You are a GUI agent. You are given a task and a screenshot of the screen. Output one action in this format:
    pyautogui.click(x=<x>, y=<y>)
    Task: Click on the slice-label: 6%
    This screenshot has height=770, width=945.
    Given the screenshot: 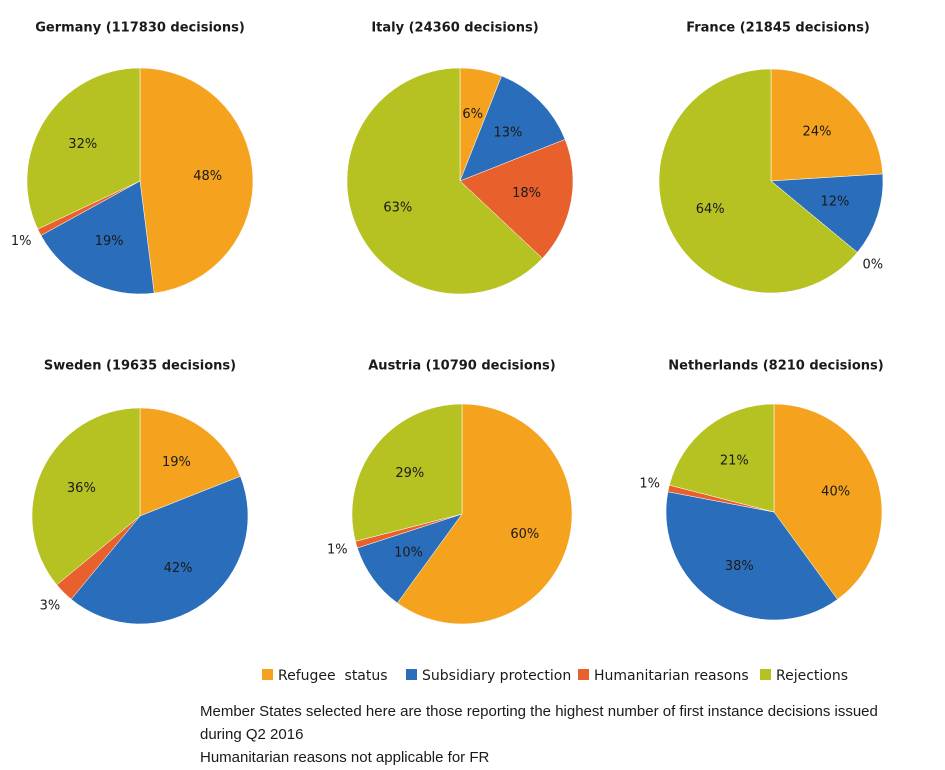 What is the action you would take?
    pyautogui.click(x=472, y=114)
    